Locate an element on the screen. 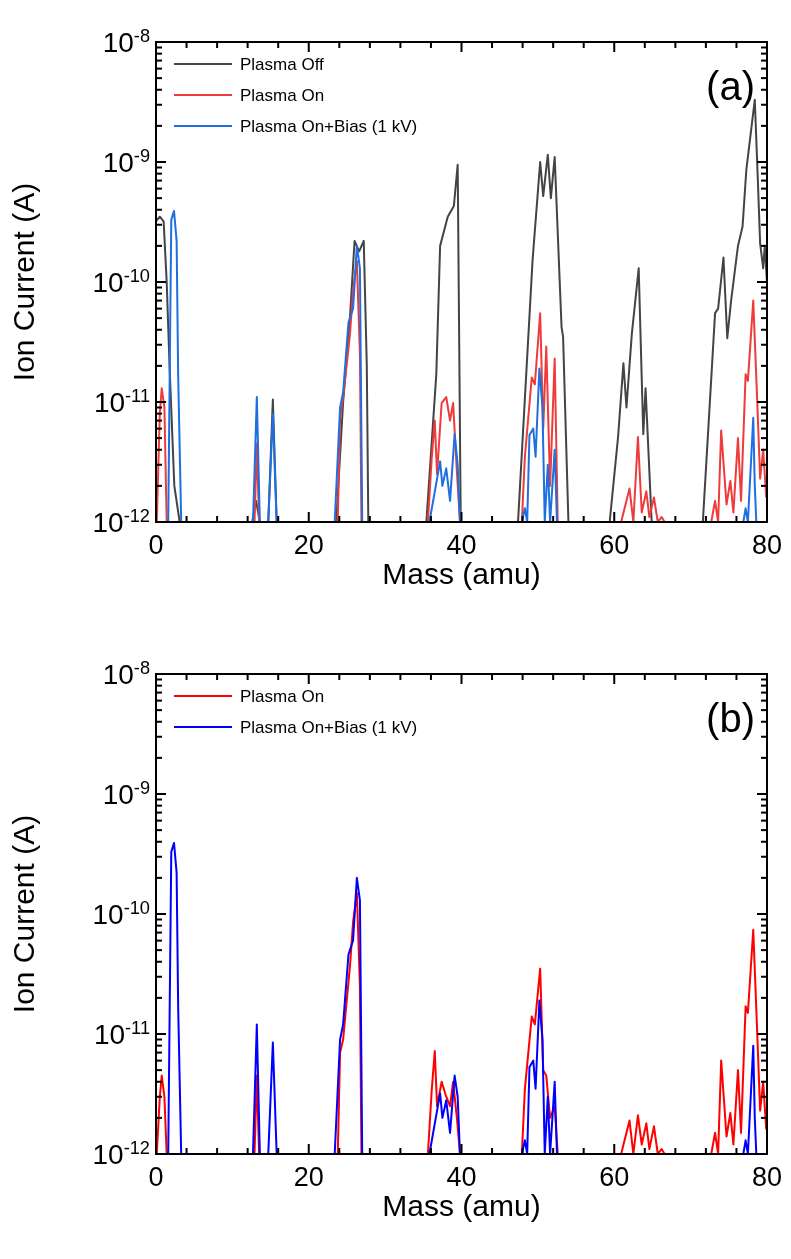 The image size is (791, 1259). annotation: (a) is located at coordinates (730, 86).